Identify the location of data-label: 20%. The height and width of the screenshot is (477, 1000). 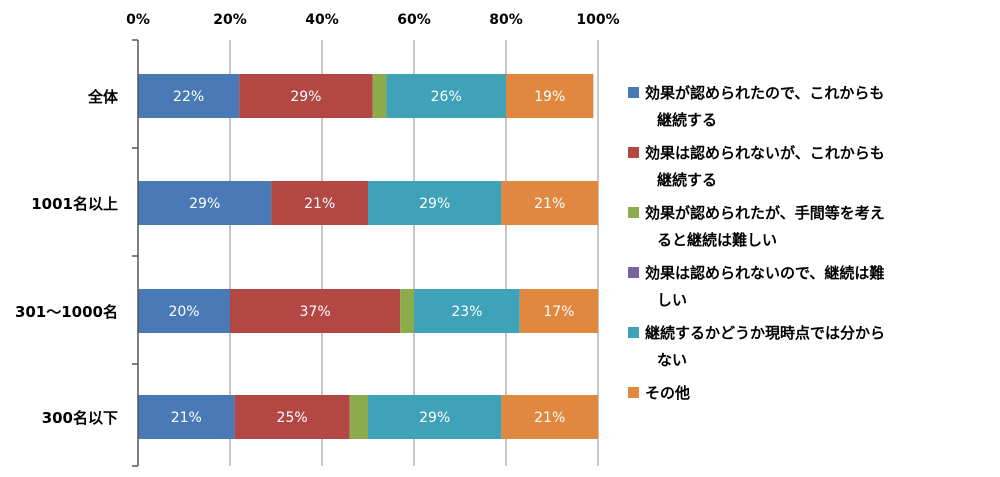
(183, 312).